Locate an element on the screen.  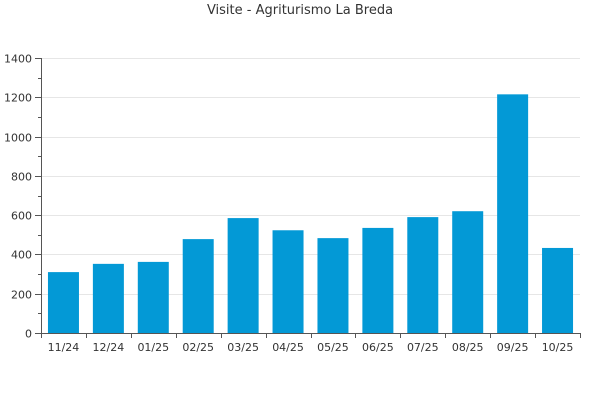
y-tick-label: 1200 is located at coordinates (18, 98).